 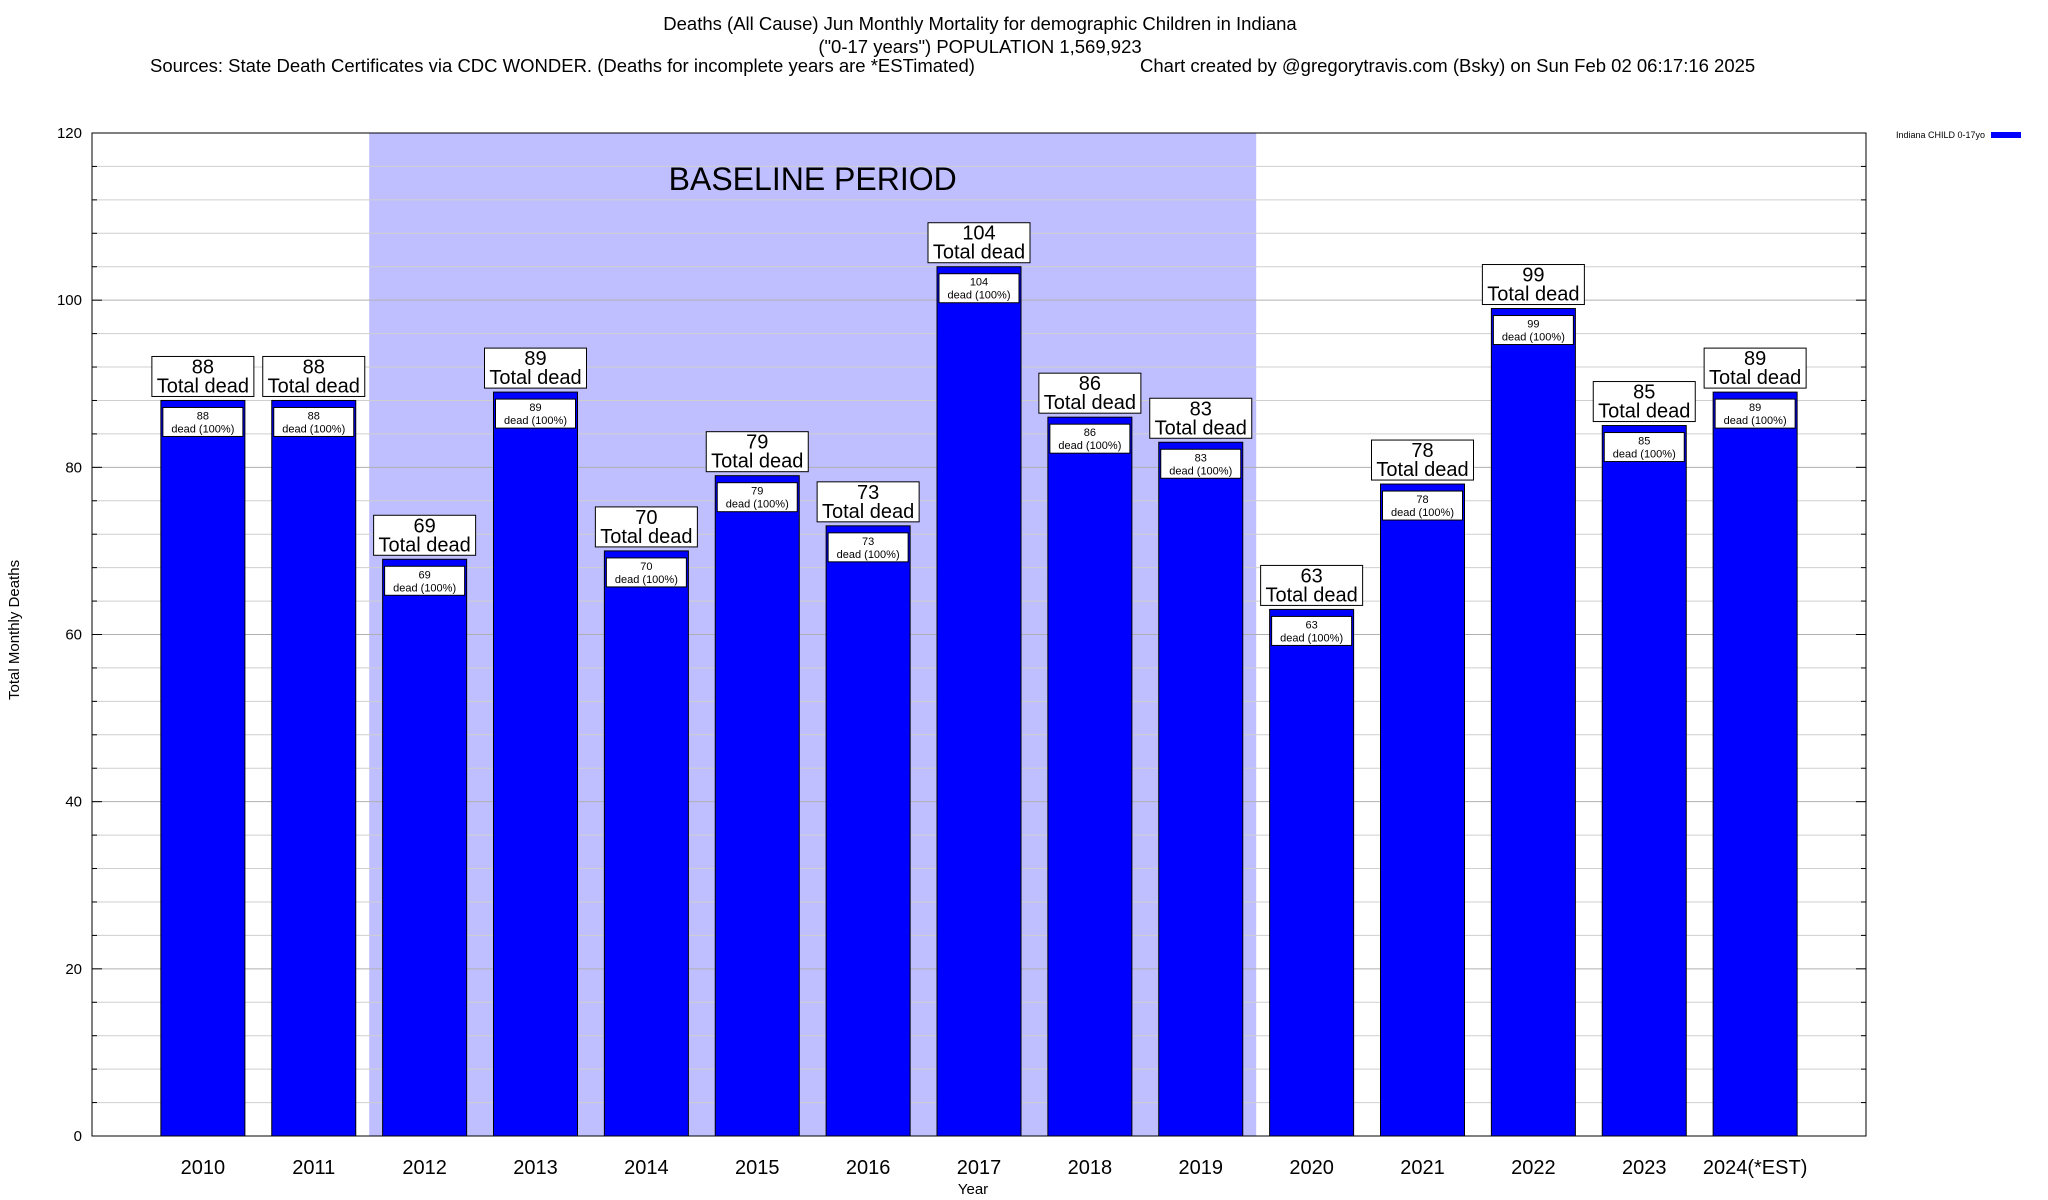 I want to click on bar-inner-value: 73, so click(x=868, y=542).